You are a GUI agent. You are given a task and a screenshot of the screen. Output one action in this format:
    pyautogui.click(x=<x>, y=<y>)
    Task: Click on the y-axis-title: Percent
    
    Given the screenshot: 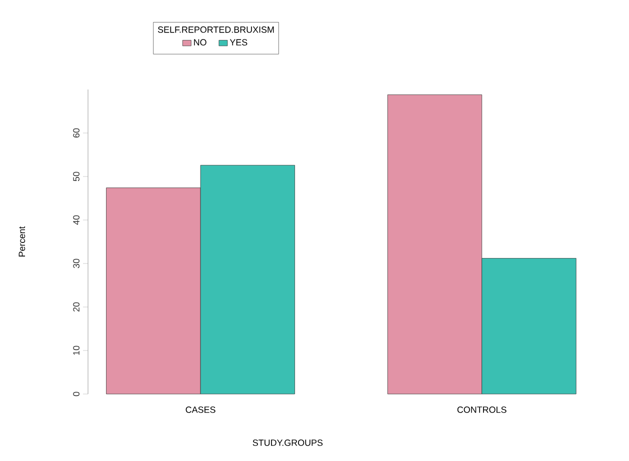 What is the action you would take?
    pyautogui.click(x=22, y=241)
    